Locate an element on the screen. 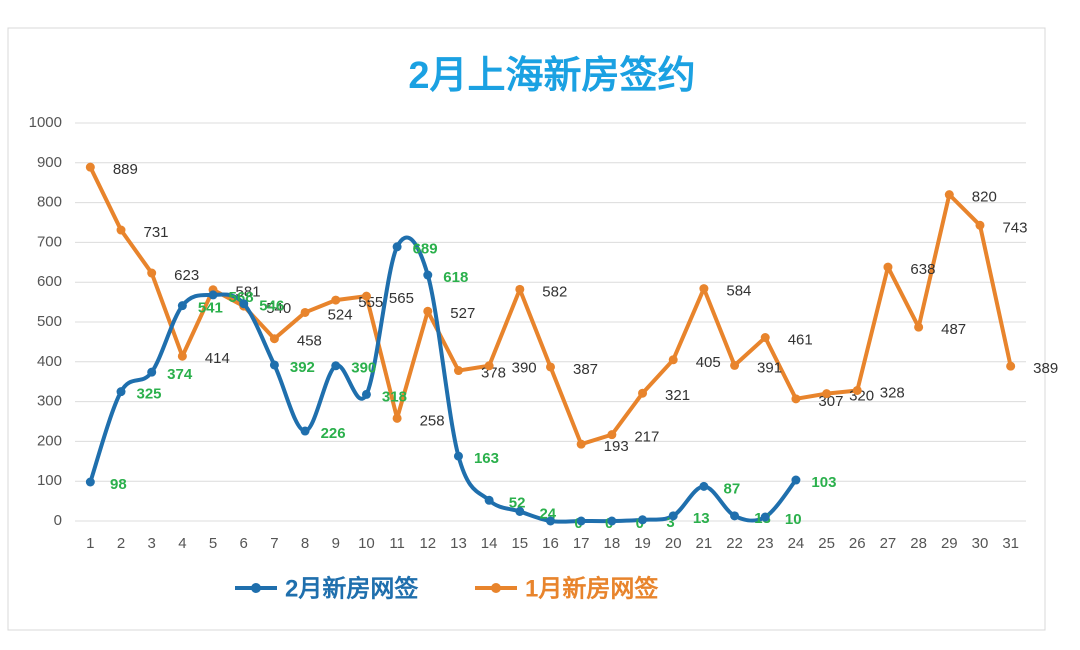  value-label: 540 is located at coordinates (278, 308).